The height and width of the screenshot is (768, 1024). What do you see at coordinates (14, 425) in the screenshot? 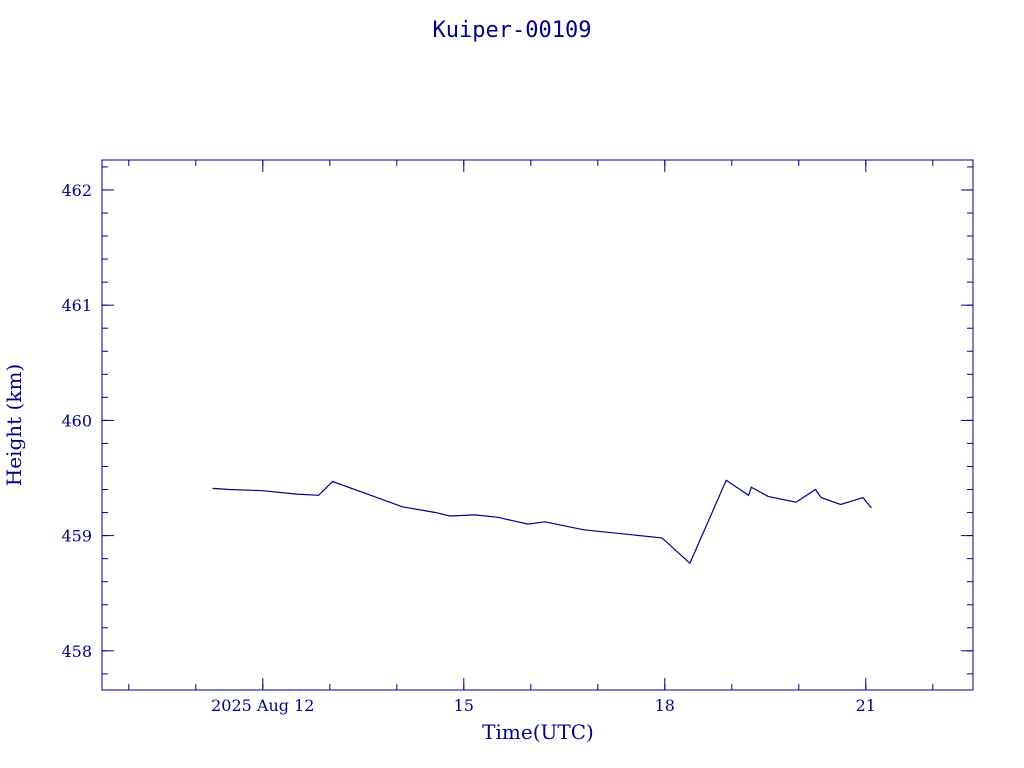
I see `y-axis-label: Height (km)` at bounding box center [14, 425].